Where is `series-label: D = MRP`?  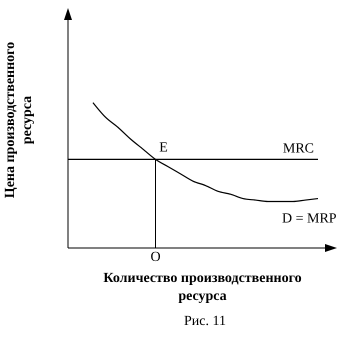
series-label: D = MRP is located at coordinates (309, 219).